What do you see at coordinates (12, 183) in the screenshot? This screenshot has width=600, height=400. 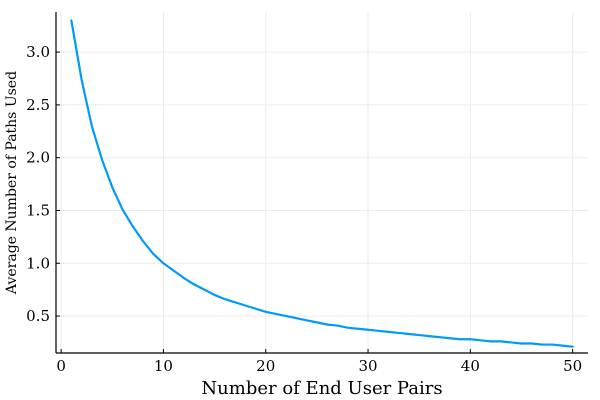 I see `y-axis-label: Average Number of Paths Used` at bounding box center [12, 183].